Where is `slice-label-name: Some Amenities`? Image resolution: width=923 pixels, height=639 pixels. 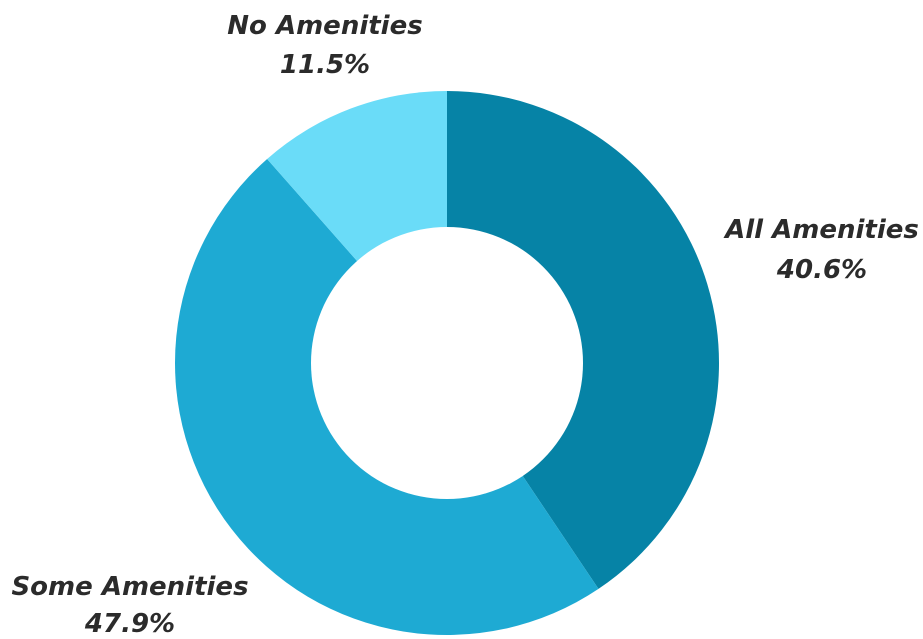
slice-label-name: Some Amenities is located at coordinates (129, 587).